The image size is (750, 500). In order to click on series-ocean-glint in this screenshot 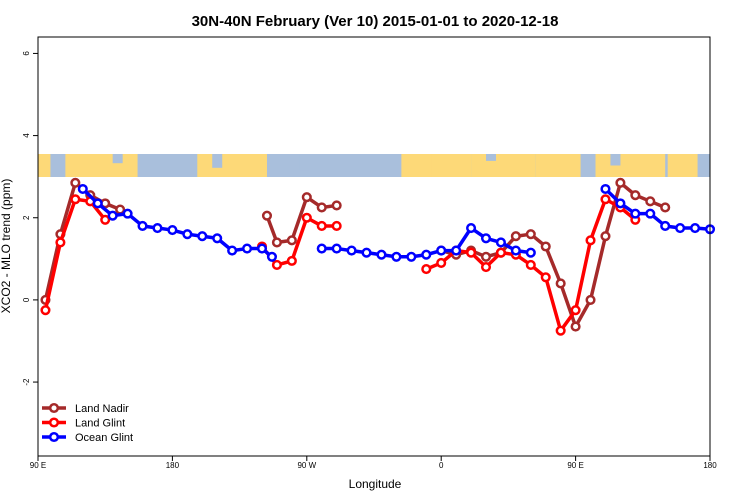, I will do `click(396, 222)`.